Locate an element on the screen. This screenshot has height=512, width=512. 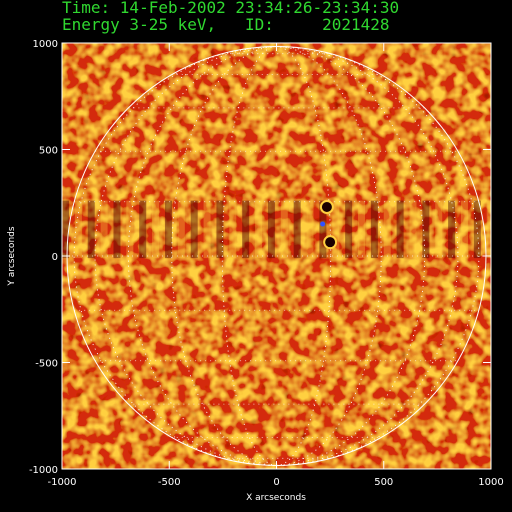
energy-range-text: Energy 3-25 keV, ID: 2021428 is located at coordinates (226, 24).